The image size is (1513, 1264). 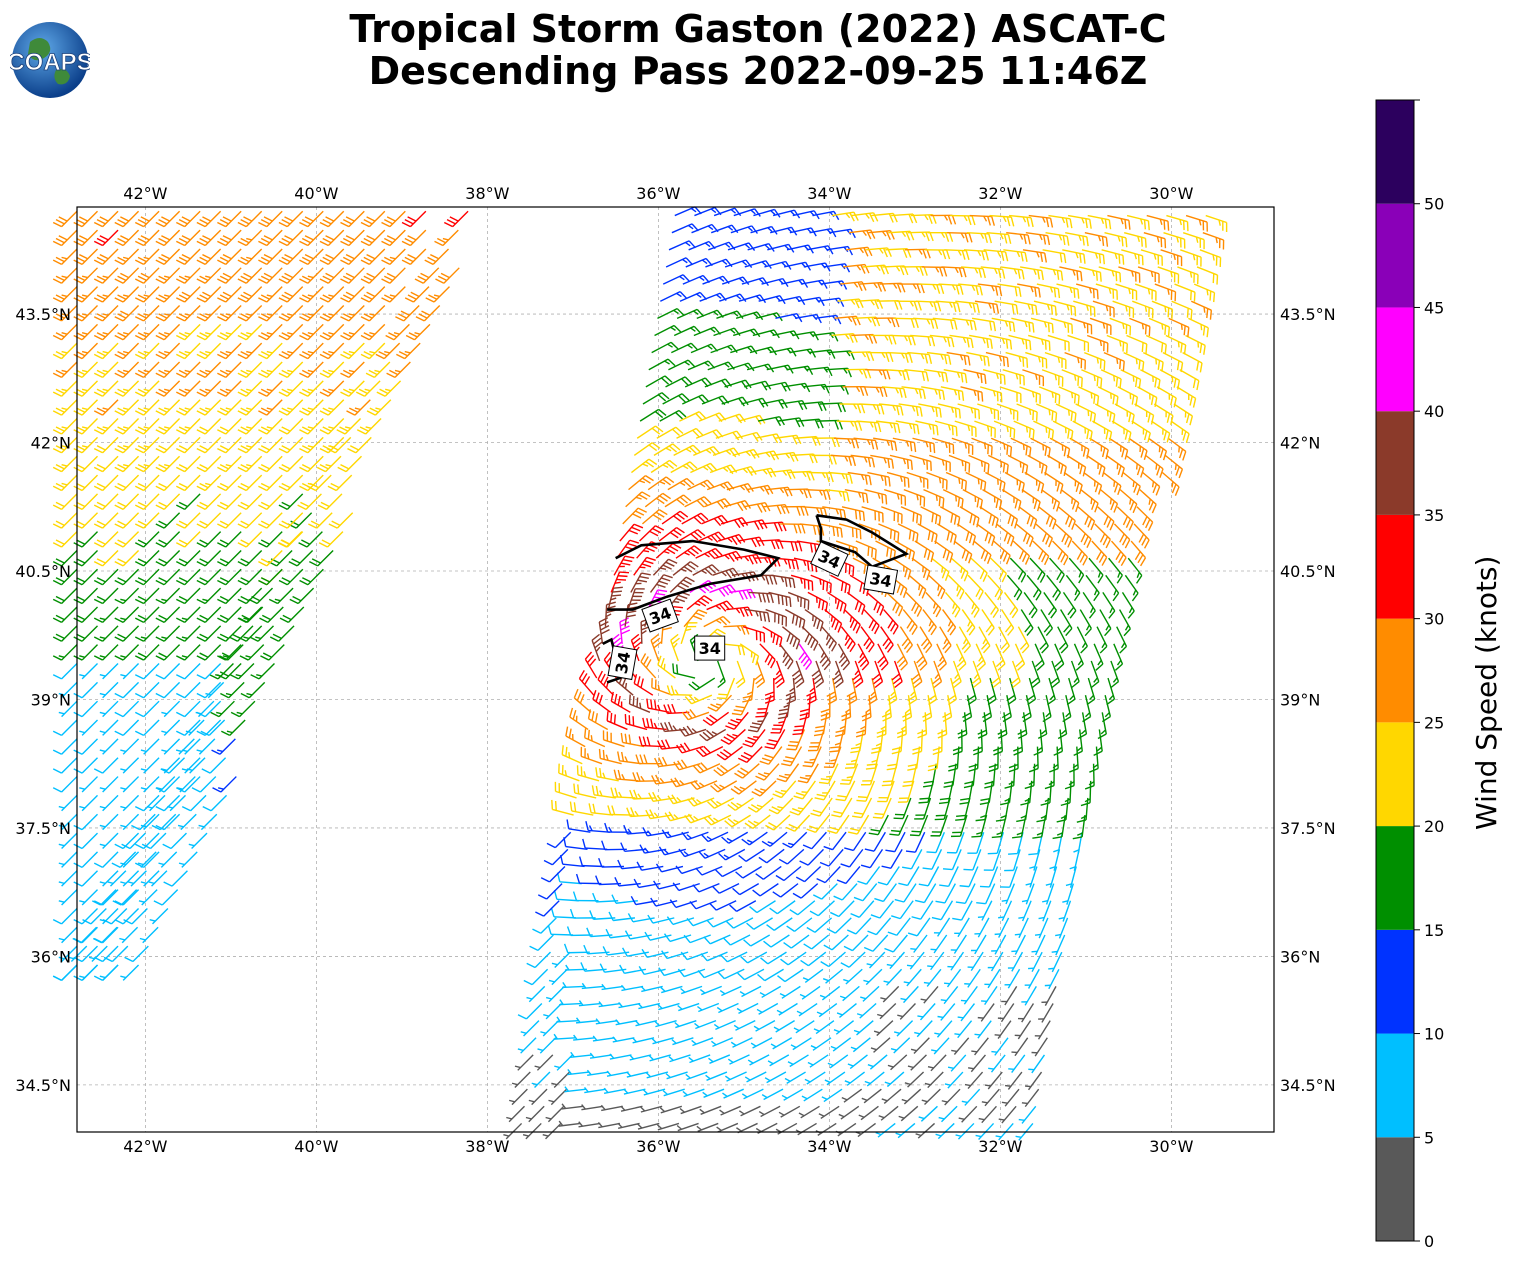 What do you see at coordinates (145, 1146) in the screenshot?
I see `lon-tick-label-bottom: 42°W` at bounding box center [145, 1146].